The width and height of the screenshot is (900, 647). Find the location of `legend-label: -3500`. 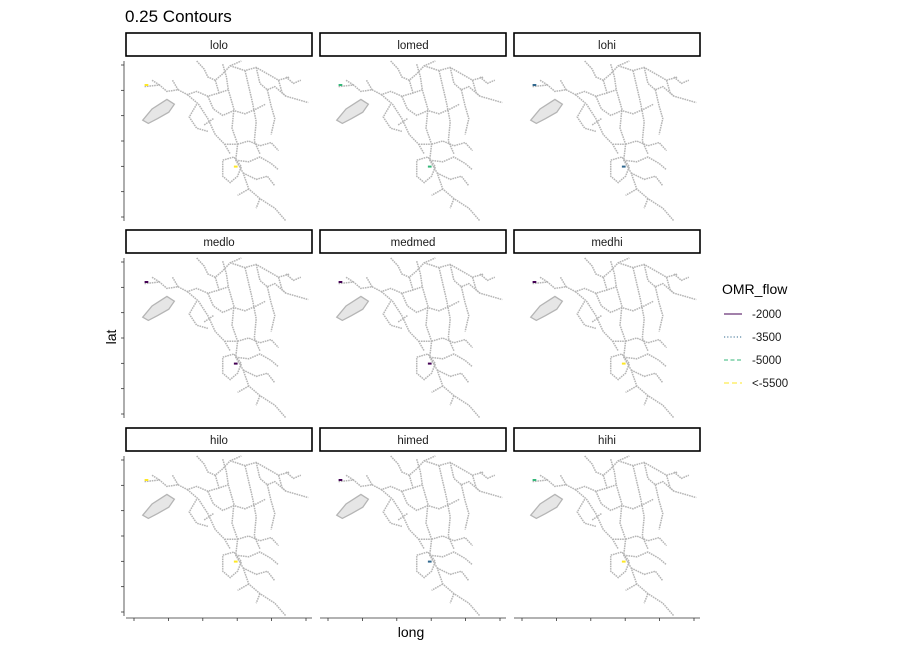

legend-label: -3500 is located at coordinates (766, 338).